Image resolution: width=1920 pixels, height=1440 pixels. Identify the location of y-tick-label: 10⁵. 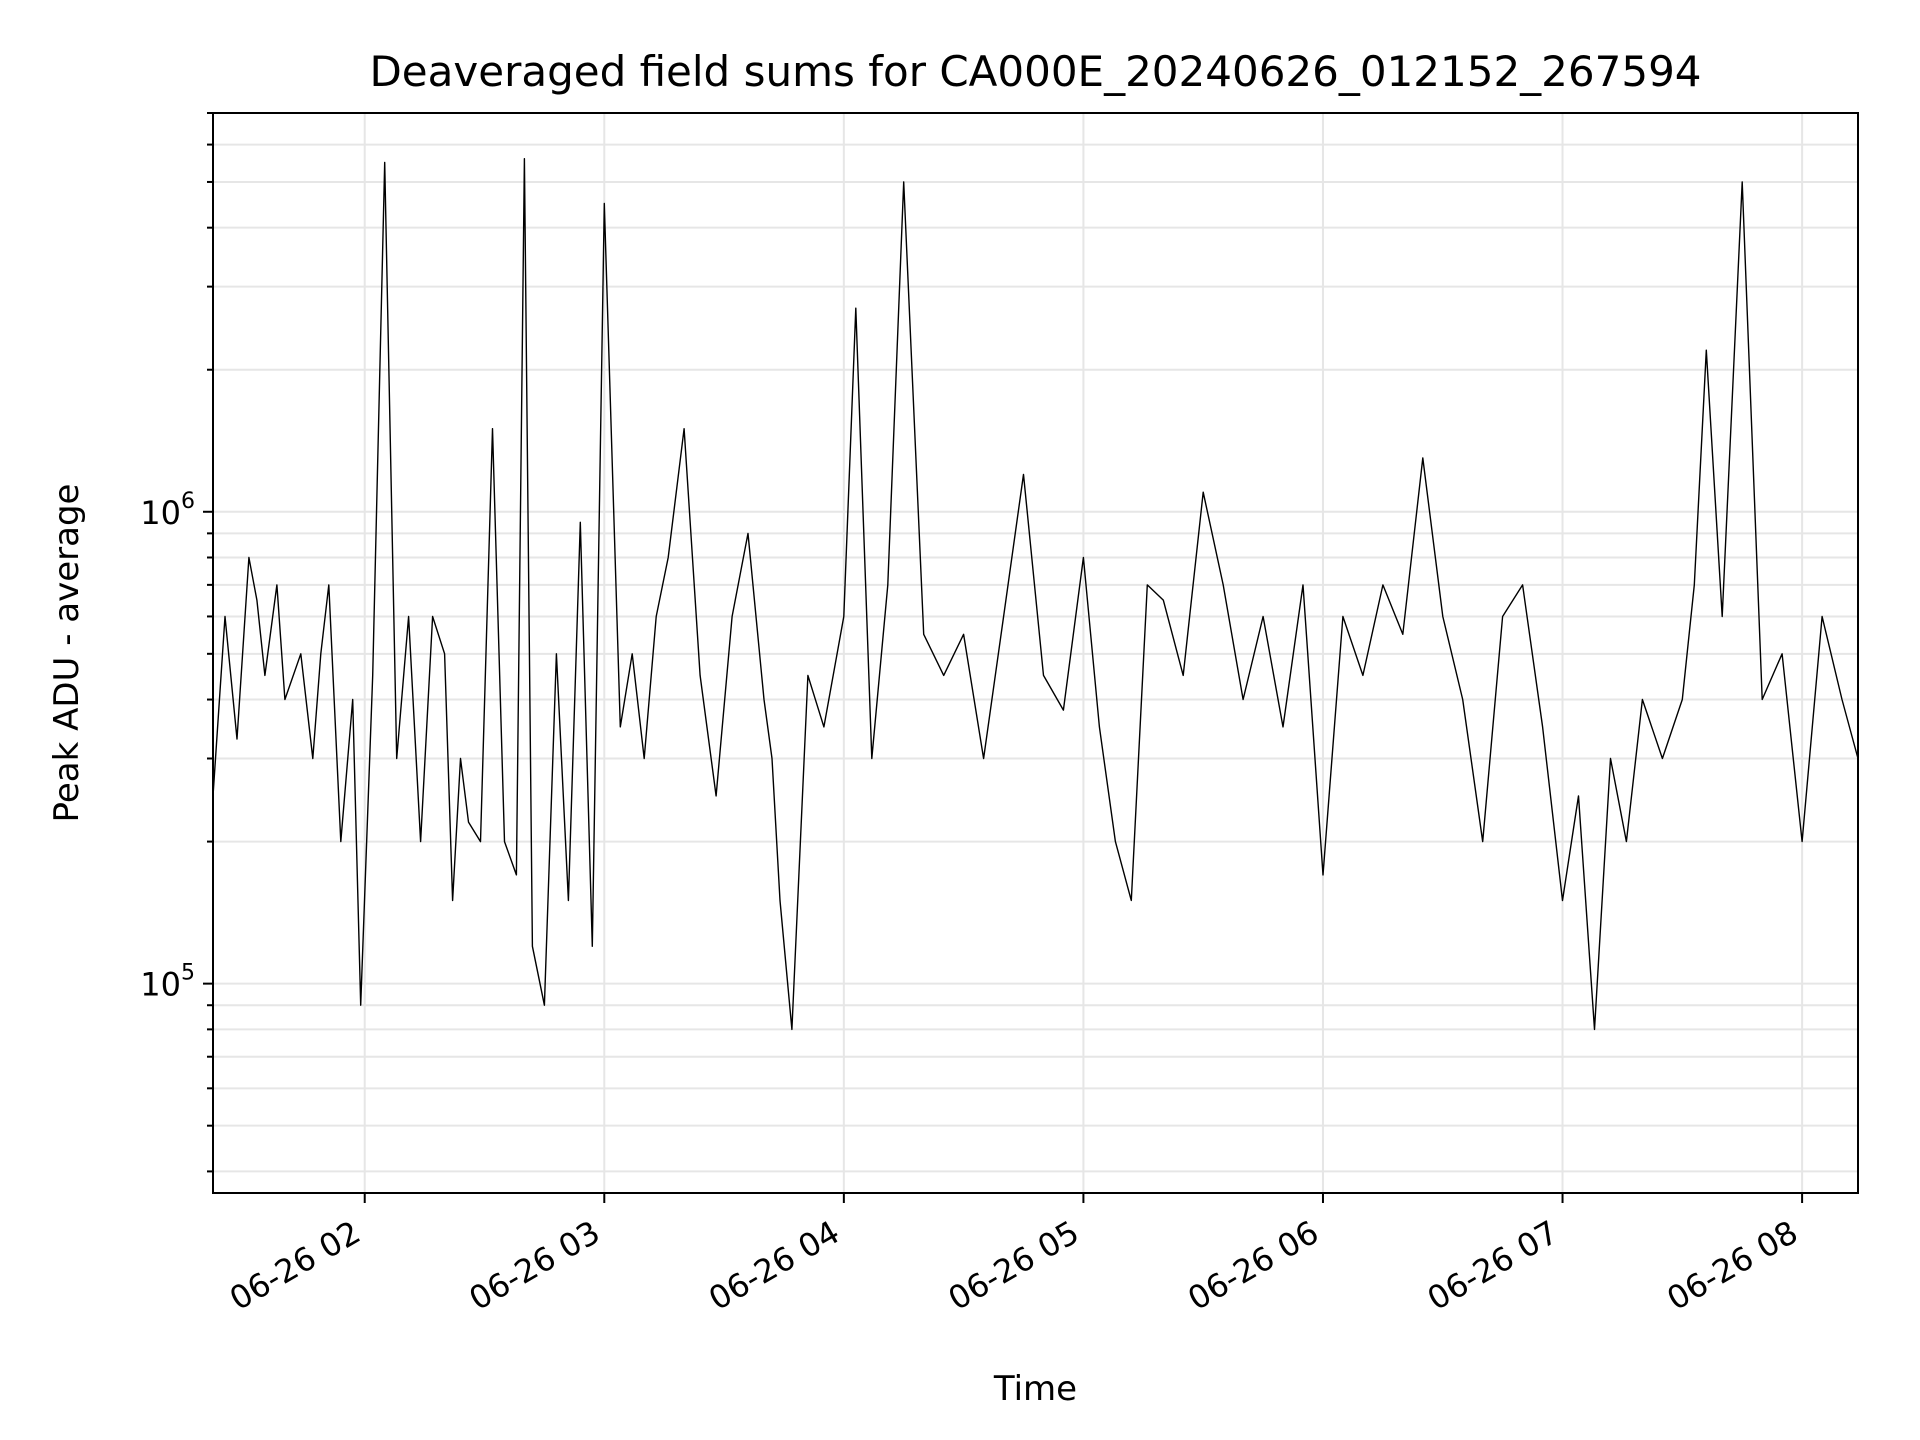
(167, 982).